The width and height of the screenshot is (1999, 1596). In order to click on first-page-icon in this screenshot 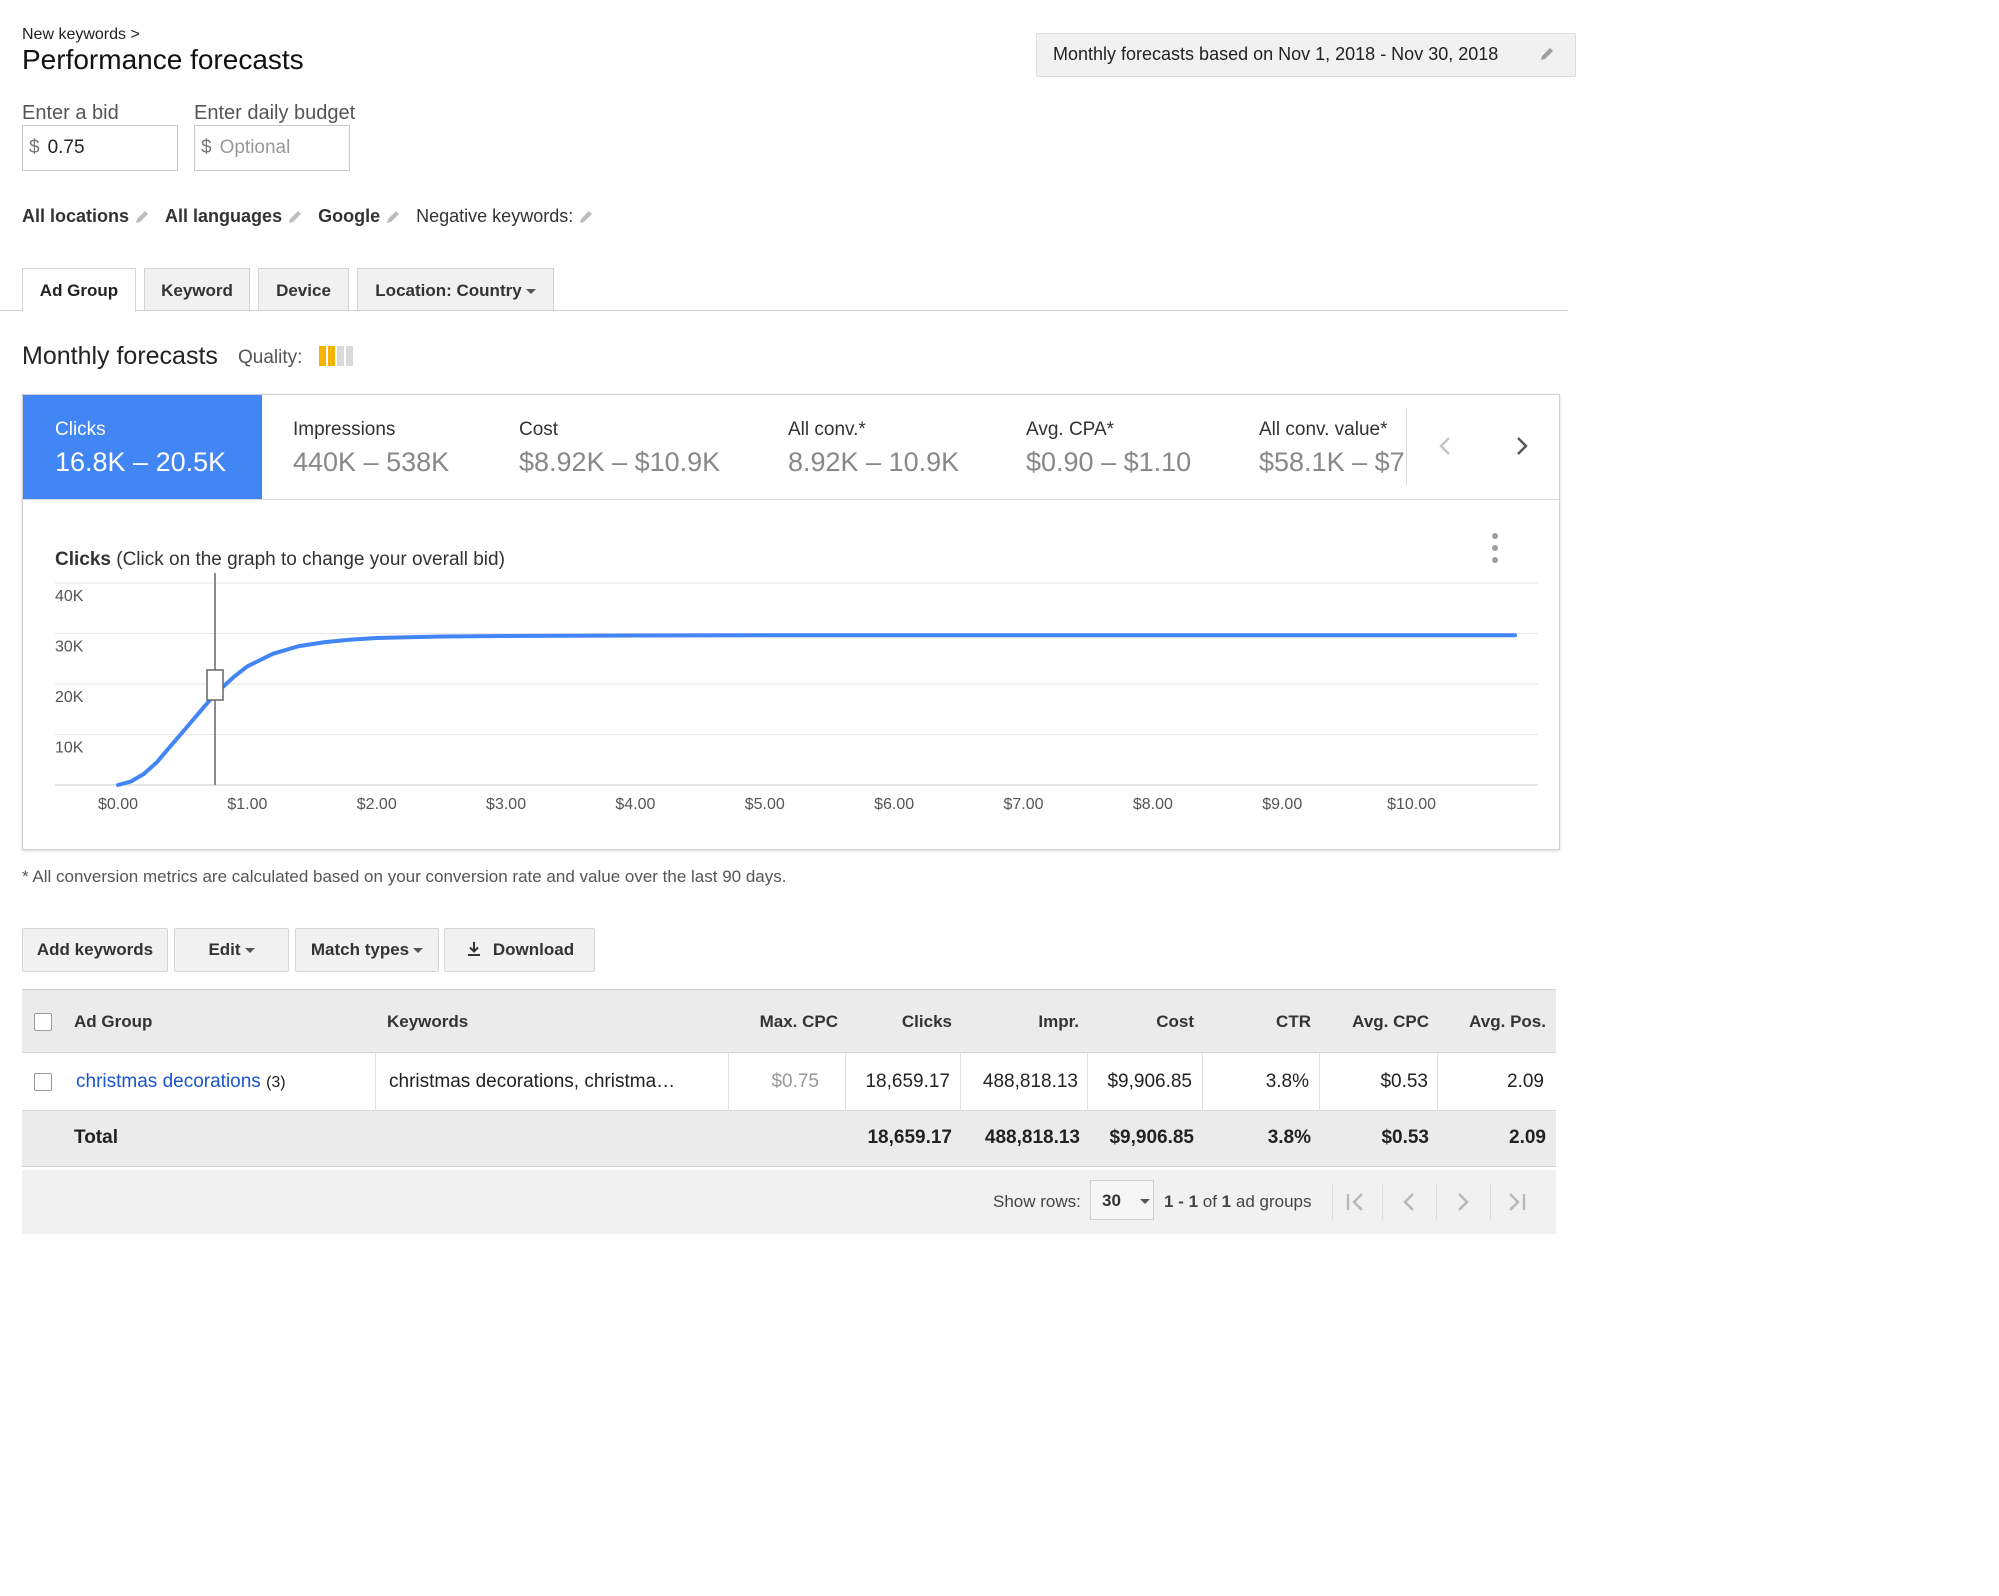, I will do `click(1355, 1202)`.